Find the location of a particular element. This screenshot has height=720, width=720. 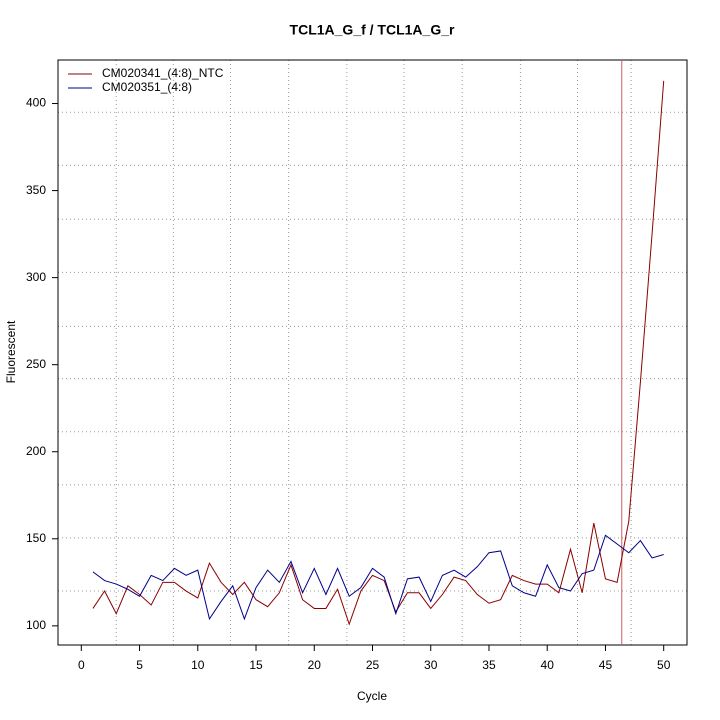

y-tick-label: 350 is located at coordinates (36, 190).